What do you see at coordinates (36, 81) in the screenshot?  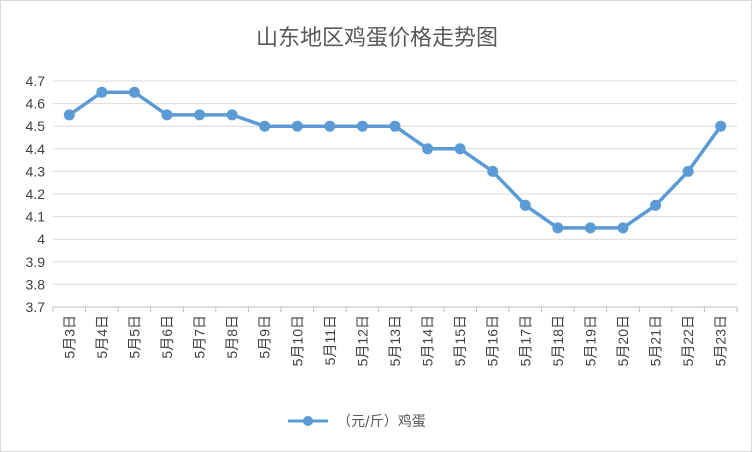 I see `y-tick-label: 4.7` at bounding box center [36, 81].